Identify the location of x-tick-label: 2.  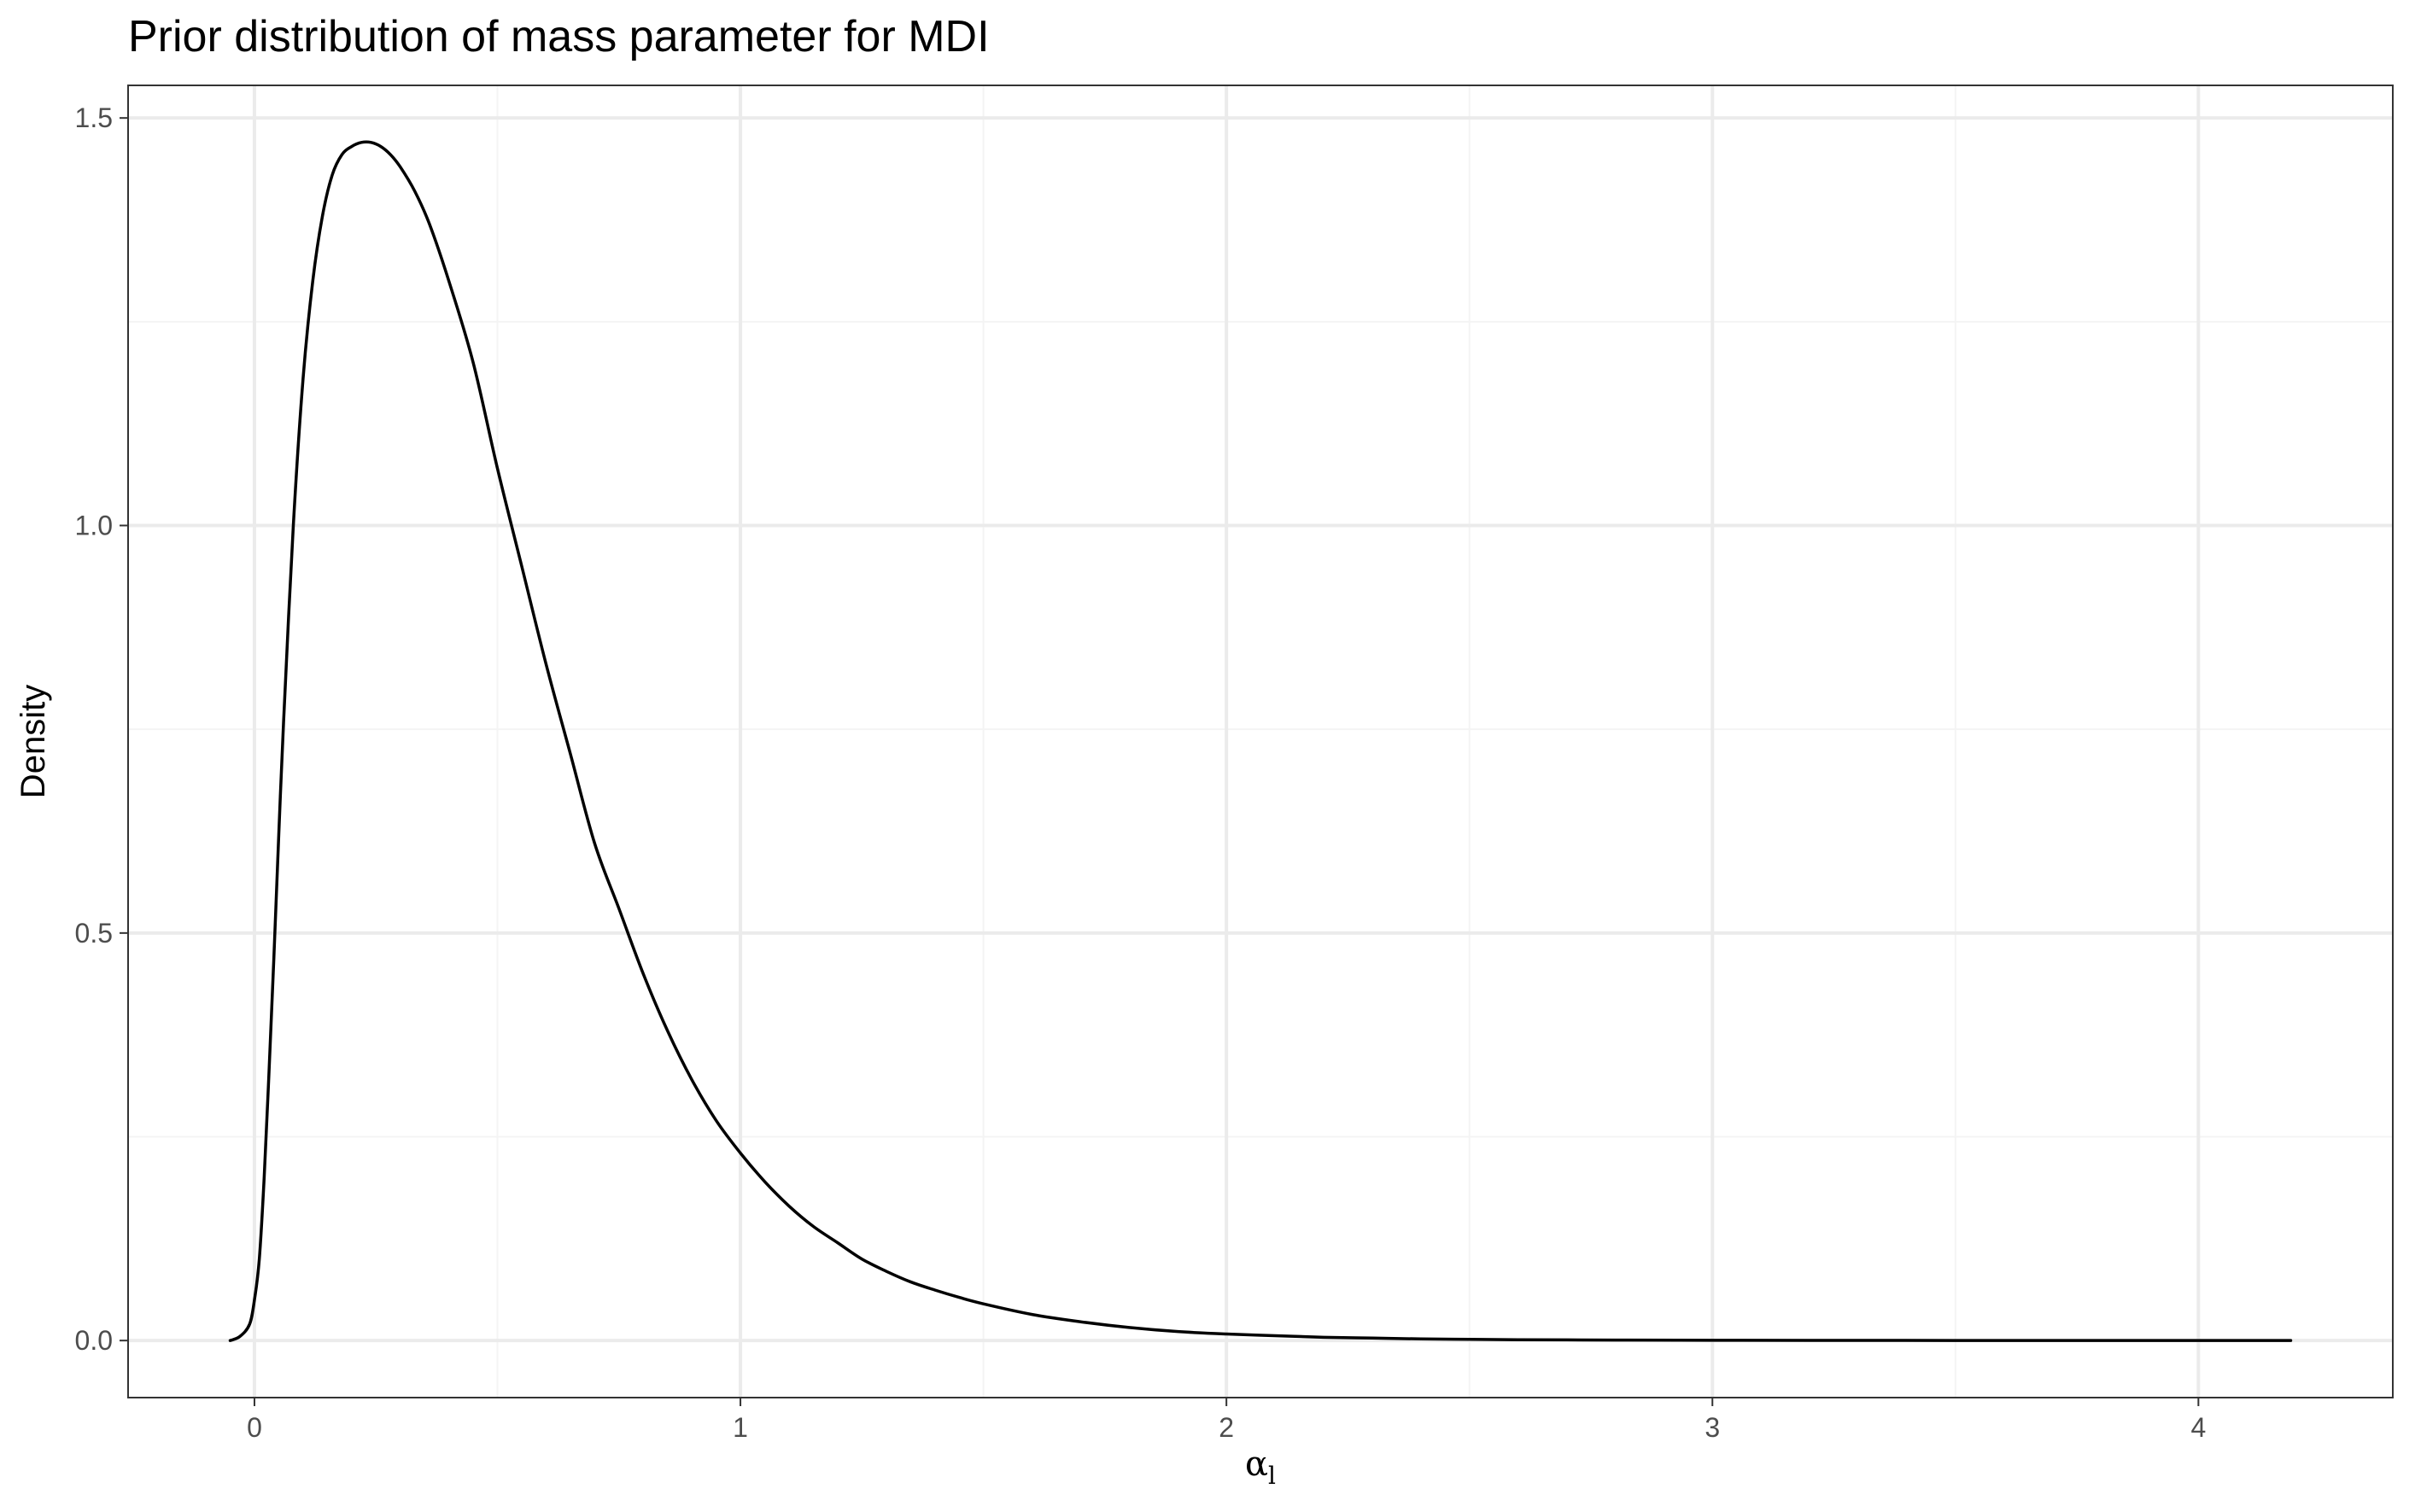
(1226, 1427).